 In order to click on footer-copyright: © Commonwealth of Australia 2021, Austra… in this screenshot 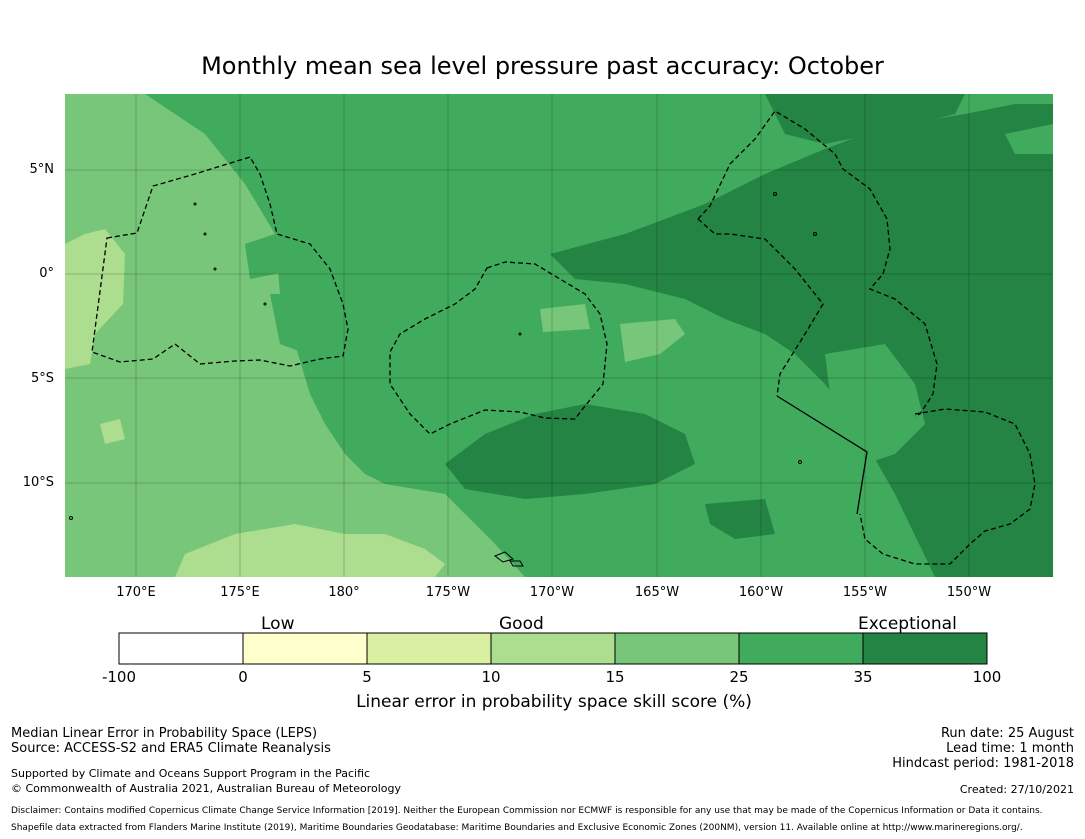, I will do `click(206, 788)`.